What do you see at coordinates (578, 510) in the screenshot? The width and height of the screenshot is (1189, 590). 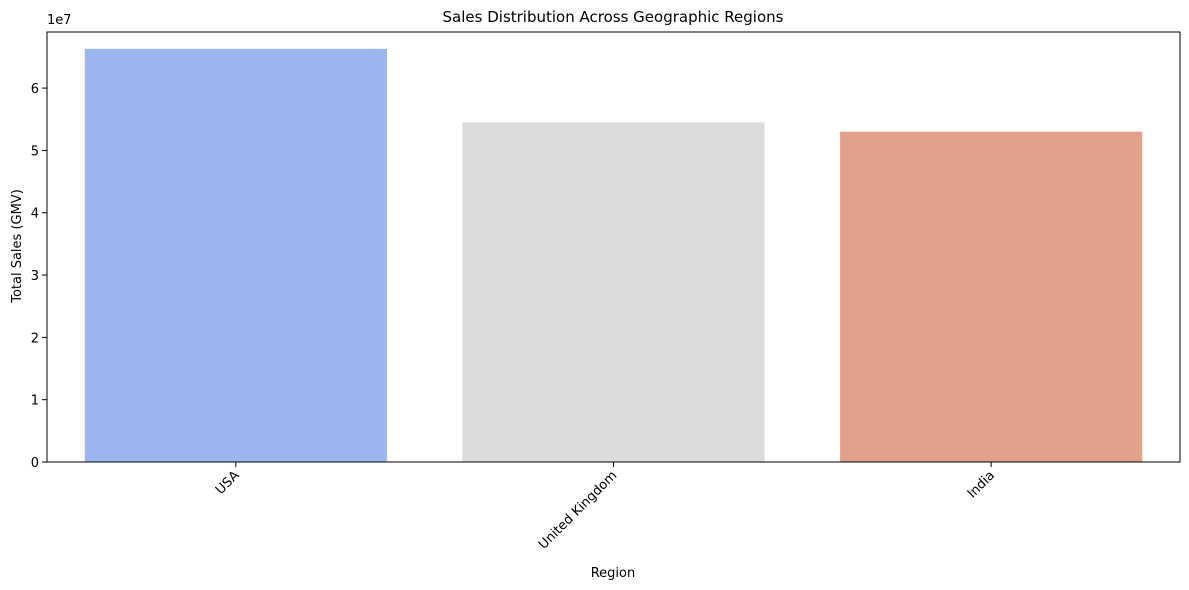 I see `x-tick-label: United Kingdom` at bounding box center [578, 510].